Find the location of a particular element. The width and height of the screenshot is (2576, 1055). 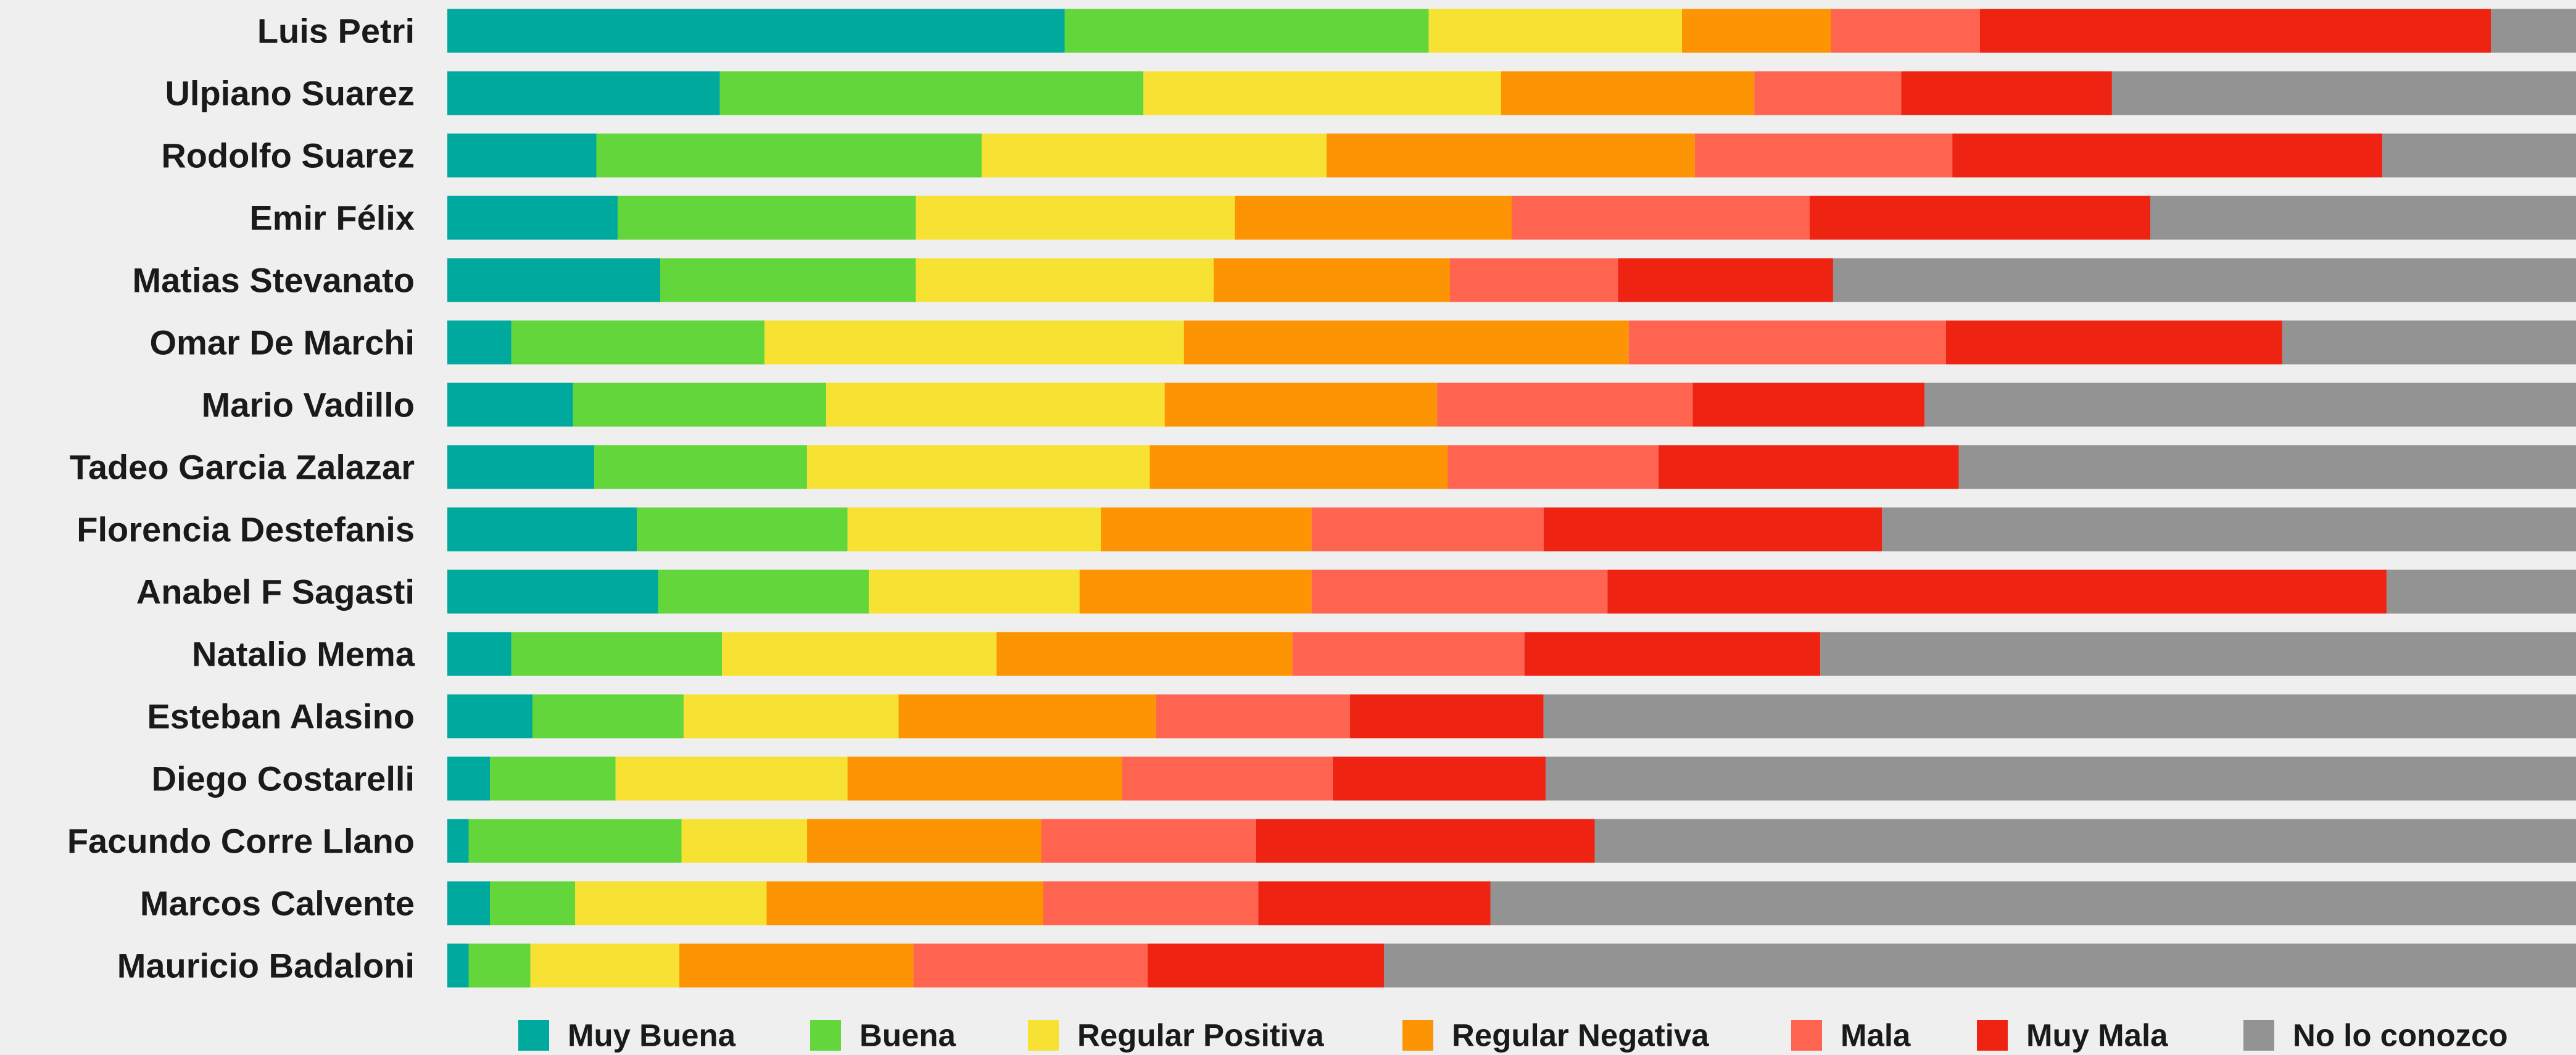

bar-luis-petri-mala is located at coordinates (1905, 31).